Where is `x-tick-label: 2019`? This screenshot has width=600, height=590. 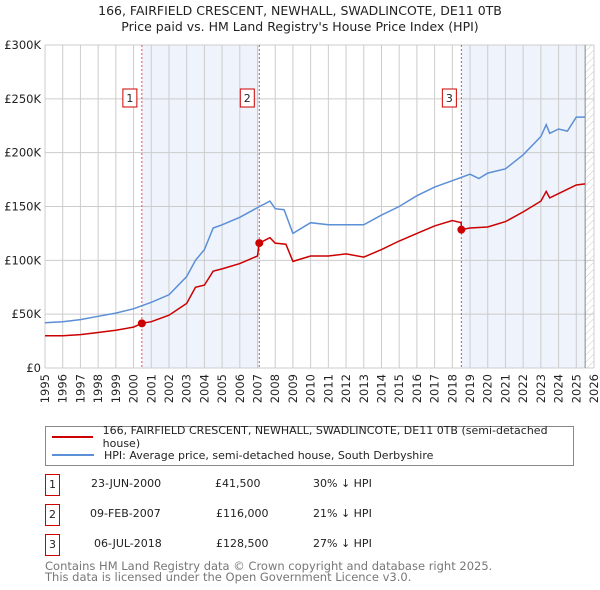
x-tick-label: 2019 is located at coordinates (470, 388).